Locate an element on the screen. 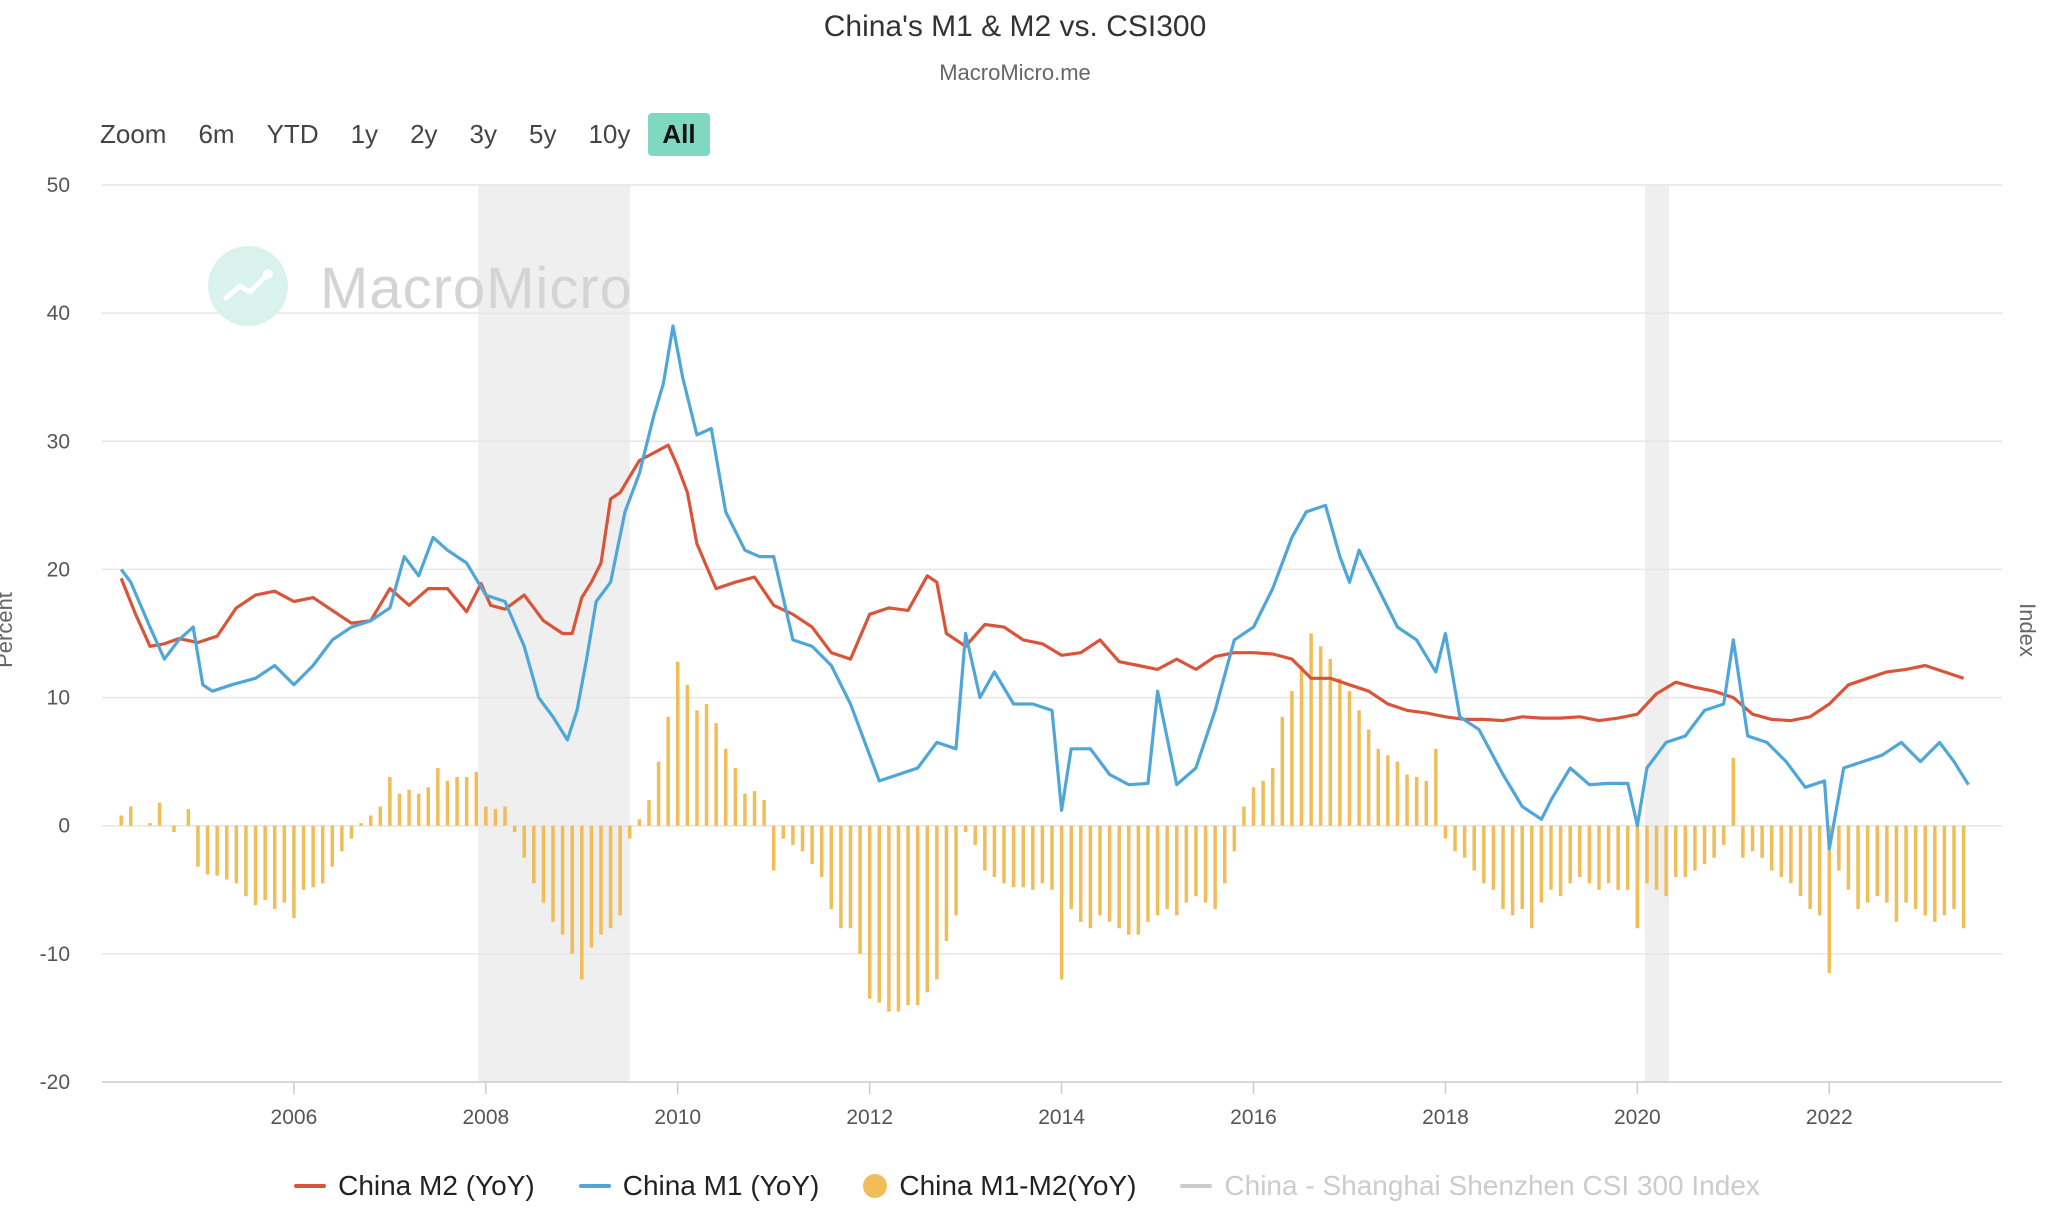  range-button-10y: 10y is located at coordinates (609, 133).